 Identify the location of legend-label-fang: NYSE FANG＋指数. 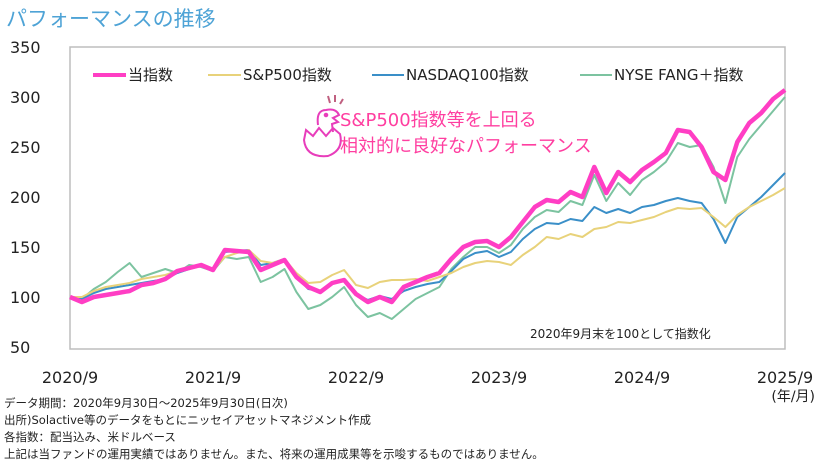
(679, 75).